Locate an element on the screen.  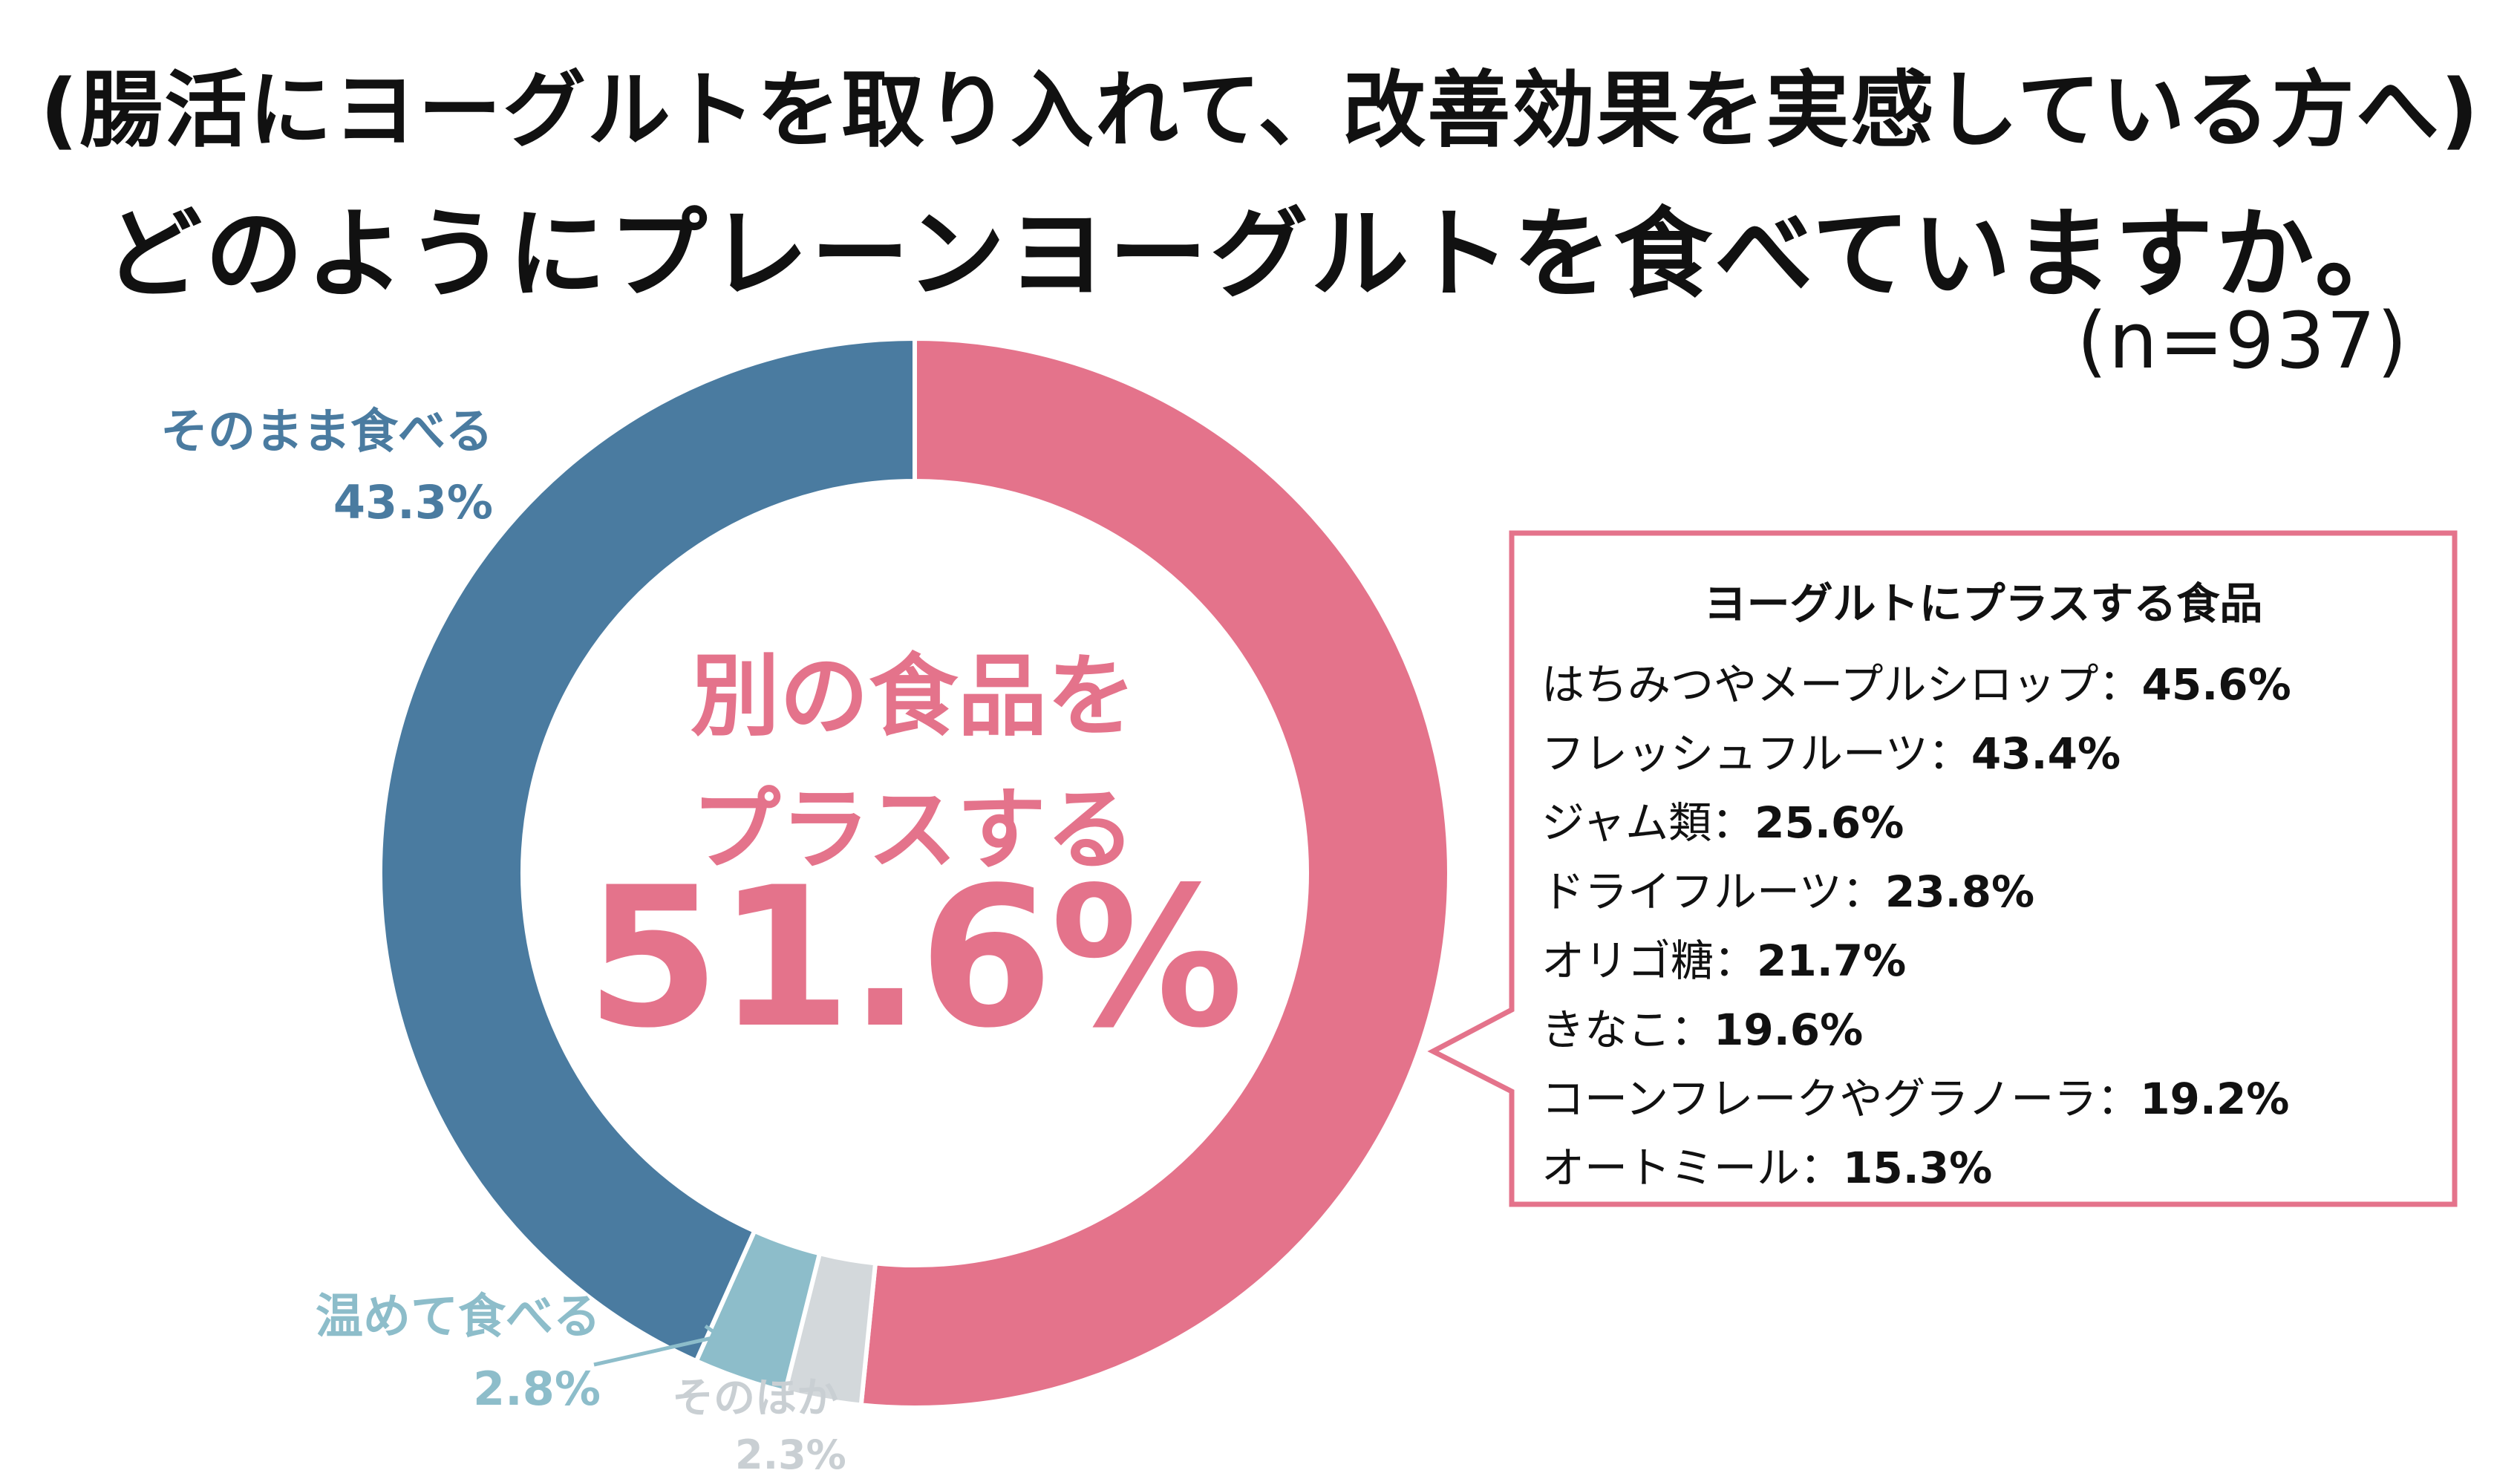
center-label-line2: プラスする is located at coordinates (913, 830).